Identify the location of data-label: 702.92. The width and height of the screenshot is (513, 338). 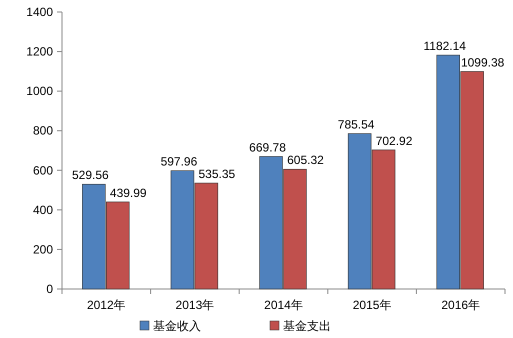
(394, 141).